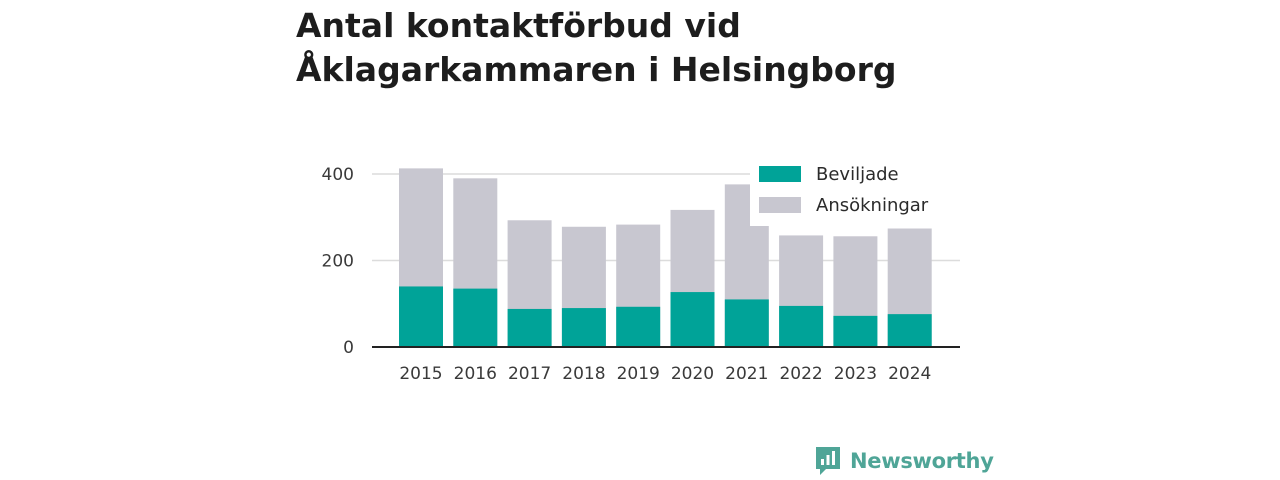 Image resolution: width=1280 pixels, height=480 pixels. What do you see at coordinates (922, 461) in the screenshot?
I see `brand-name: Newsworthy` at bounding box center [922, 461].